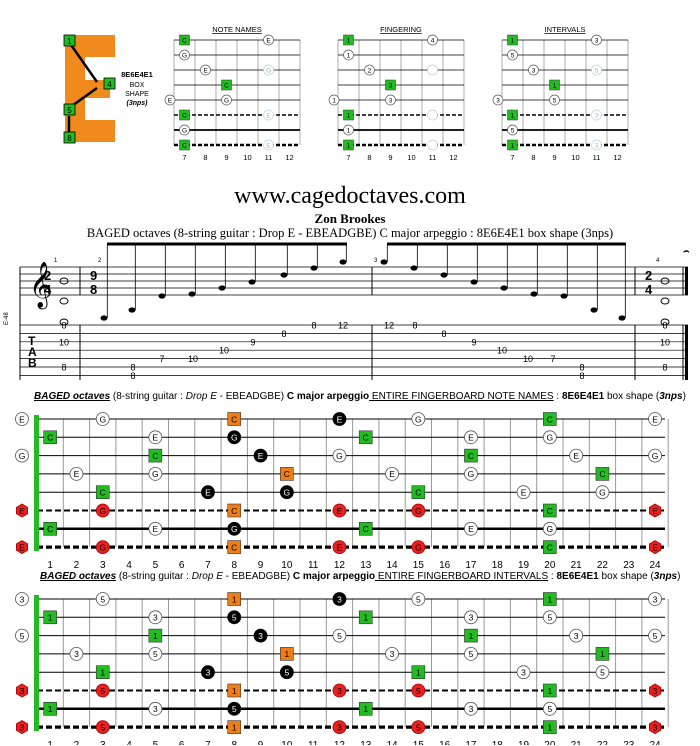  I want to click on fb1-fret-number: 11, so click(313, 565).